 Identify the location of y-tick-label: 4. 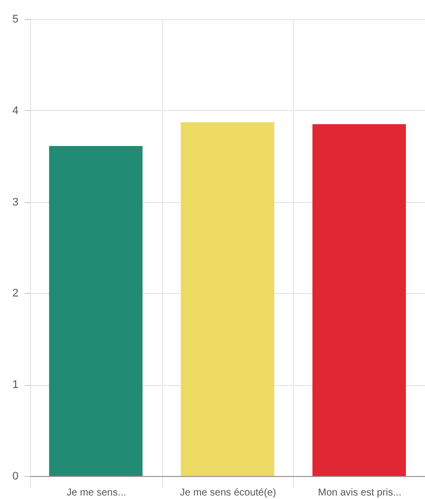
(15, 110).